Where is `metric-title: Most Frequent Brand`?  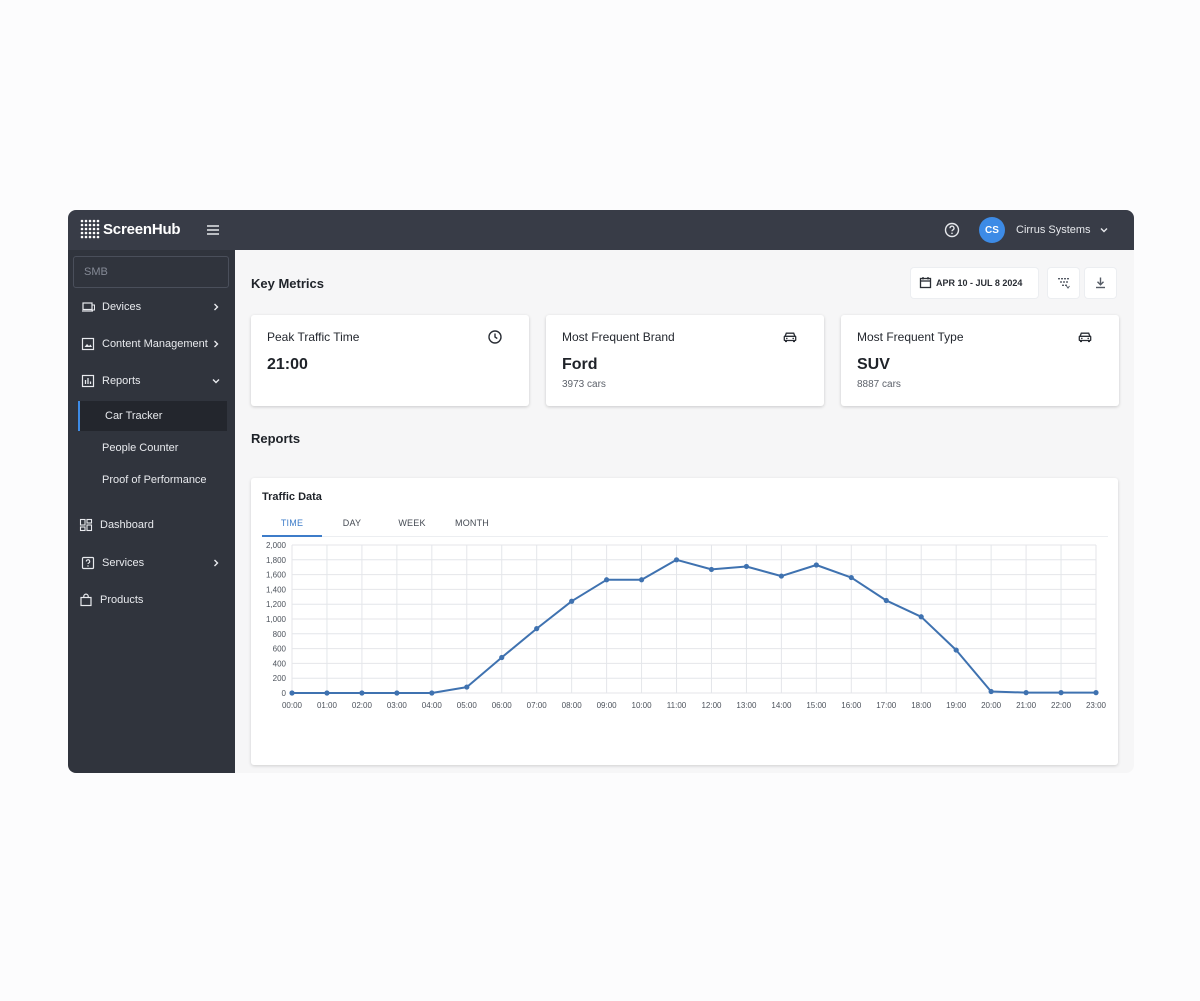
metric-title: Most Frequent Brand is located at coordinates (618, 337).